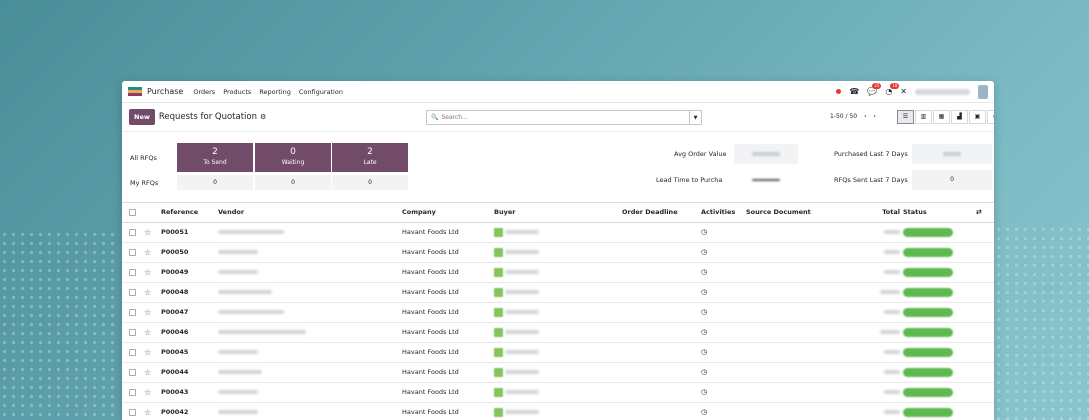 This screenshot has height=420, width=1089. Describe the element at coordinates (132, 212) in the screenshot. I see `select-all-checkbox` at that location.